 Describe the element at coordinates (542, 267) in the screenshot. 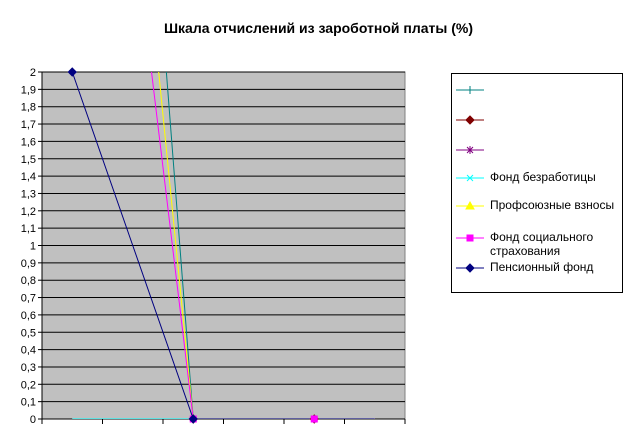

I see `legend-label: Пенсионный фонд` at that location.